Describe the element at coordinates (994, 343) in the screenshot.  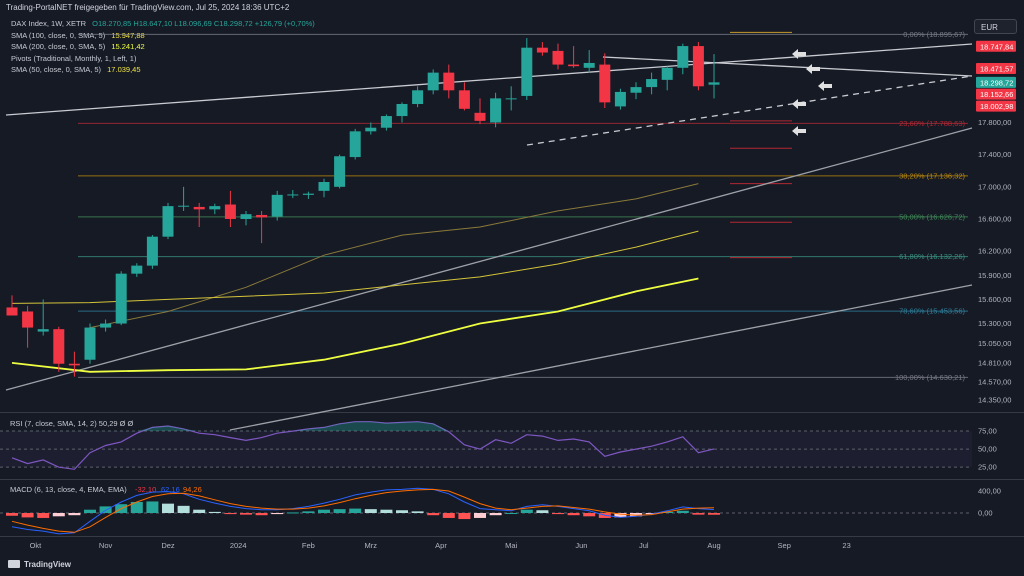
I see `price-axis-tick: 15.050,00` at that location.